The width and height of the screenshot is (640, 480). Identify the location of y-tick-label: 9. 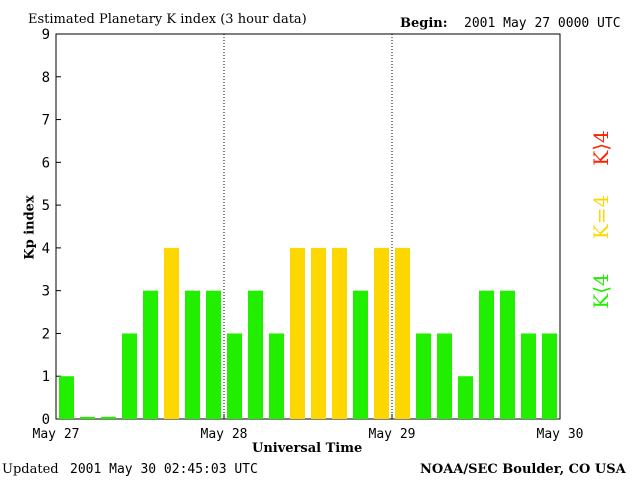
(46, 35).